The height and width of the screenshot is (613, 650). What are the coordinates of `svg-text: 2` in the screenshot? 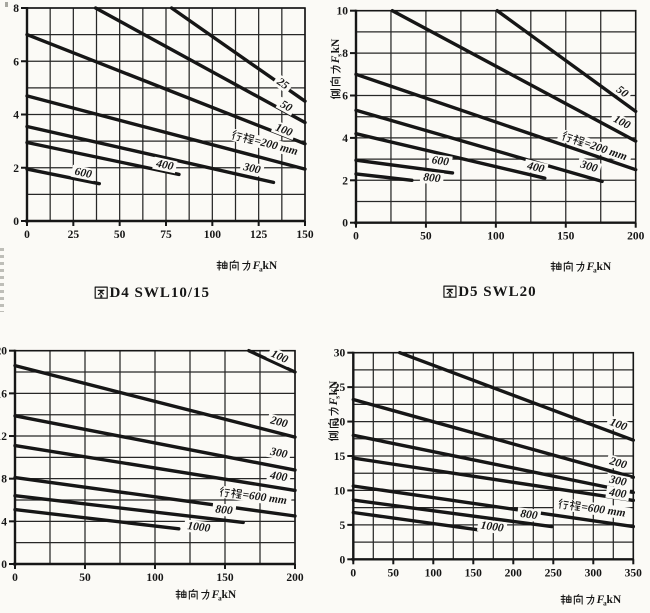 It's located at (16, 169).